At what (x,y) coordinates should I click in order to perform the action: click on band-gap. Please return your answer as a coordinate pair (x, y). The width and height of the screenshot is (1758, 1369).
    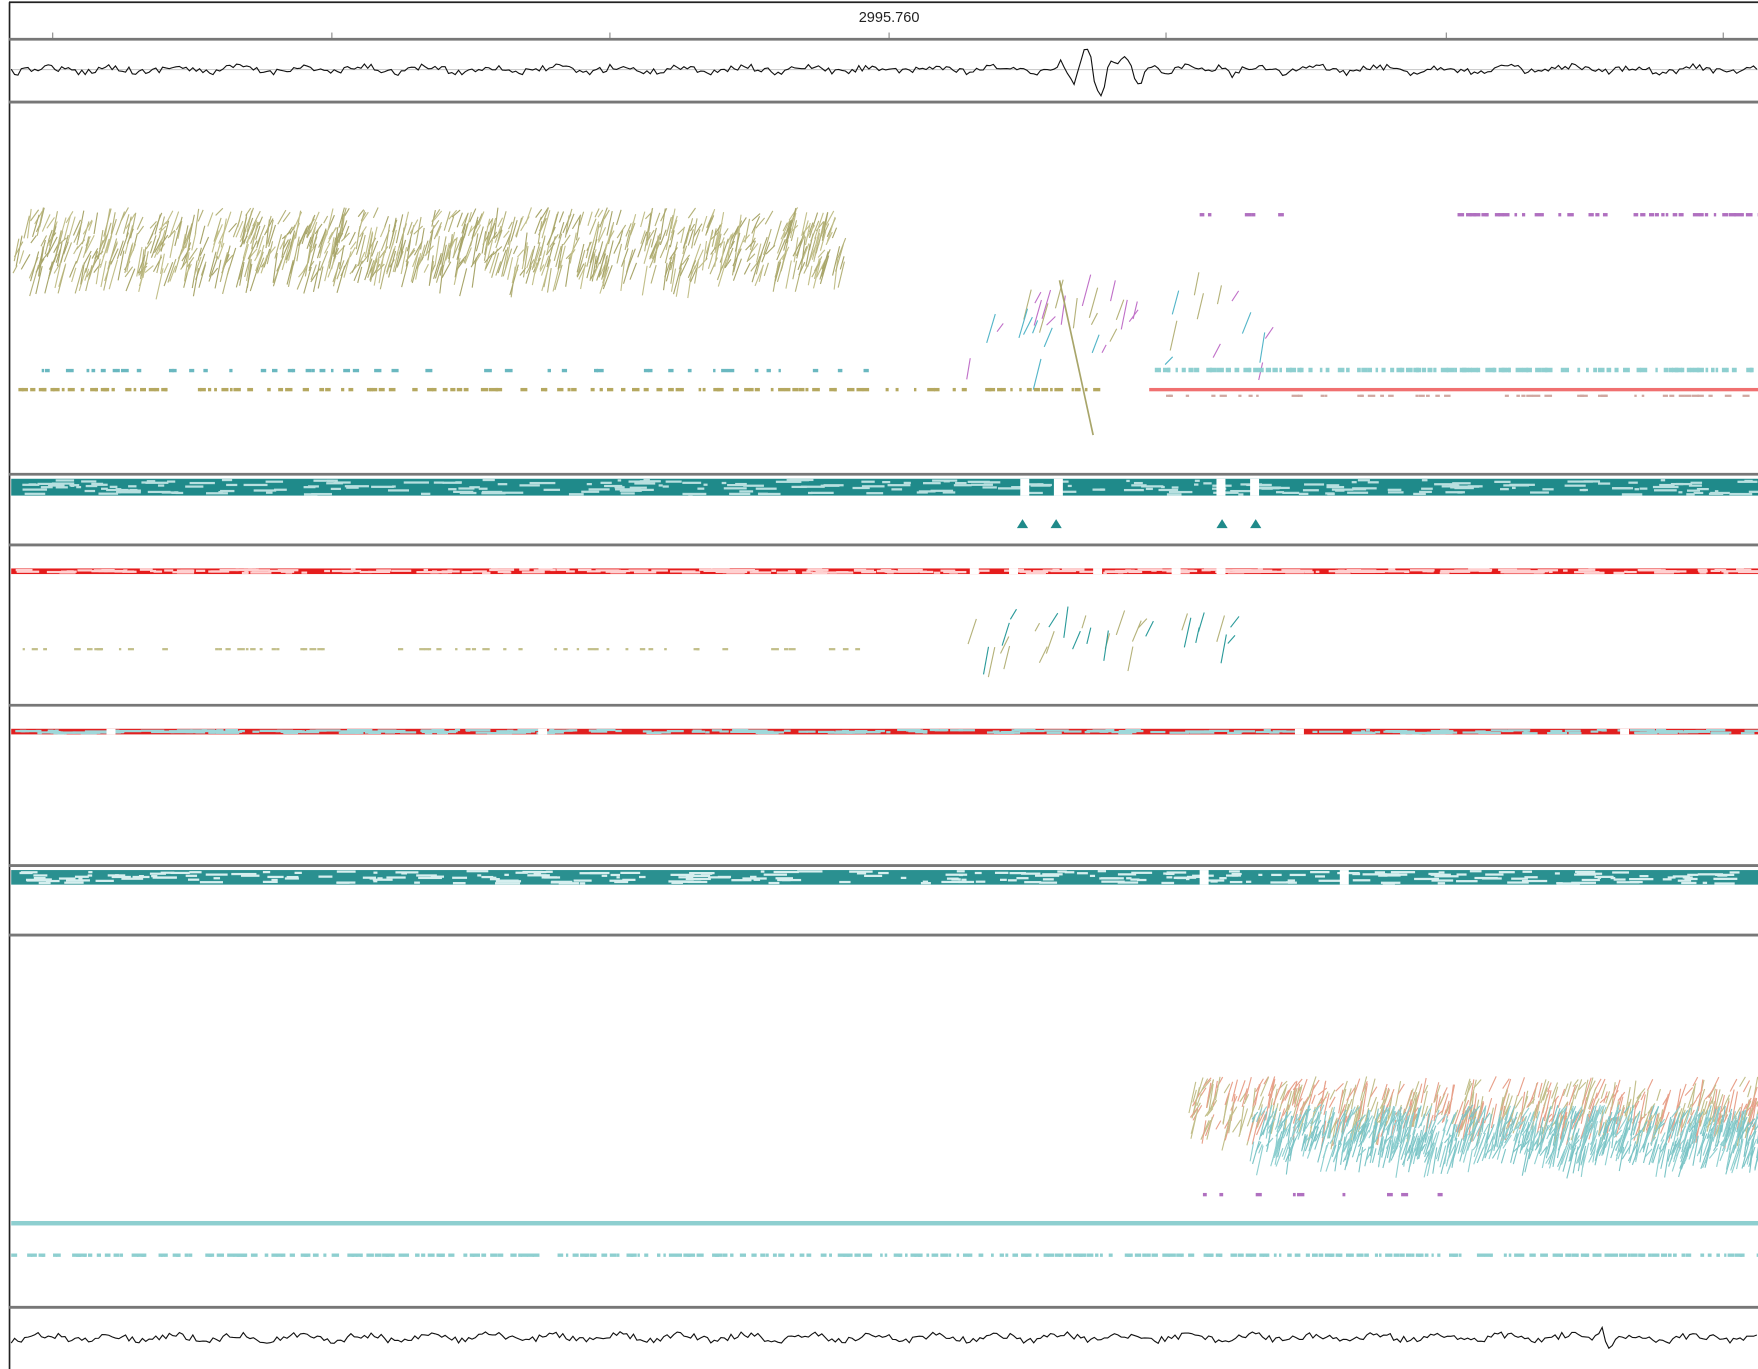
    Looking at the image, I should click on (1176, 571).